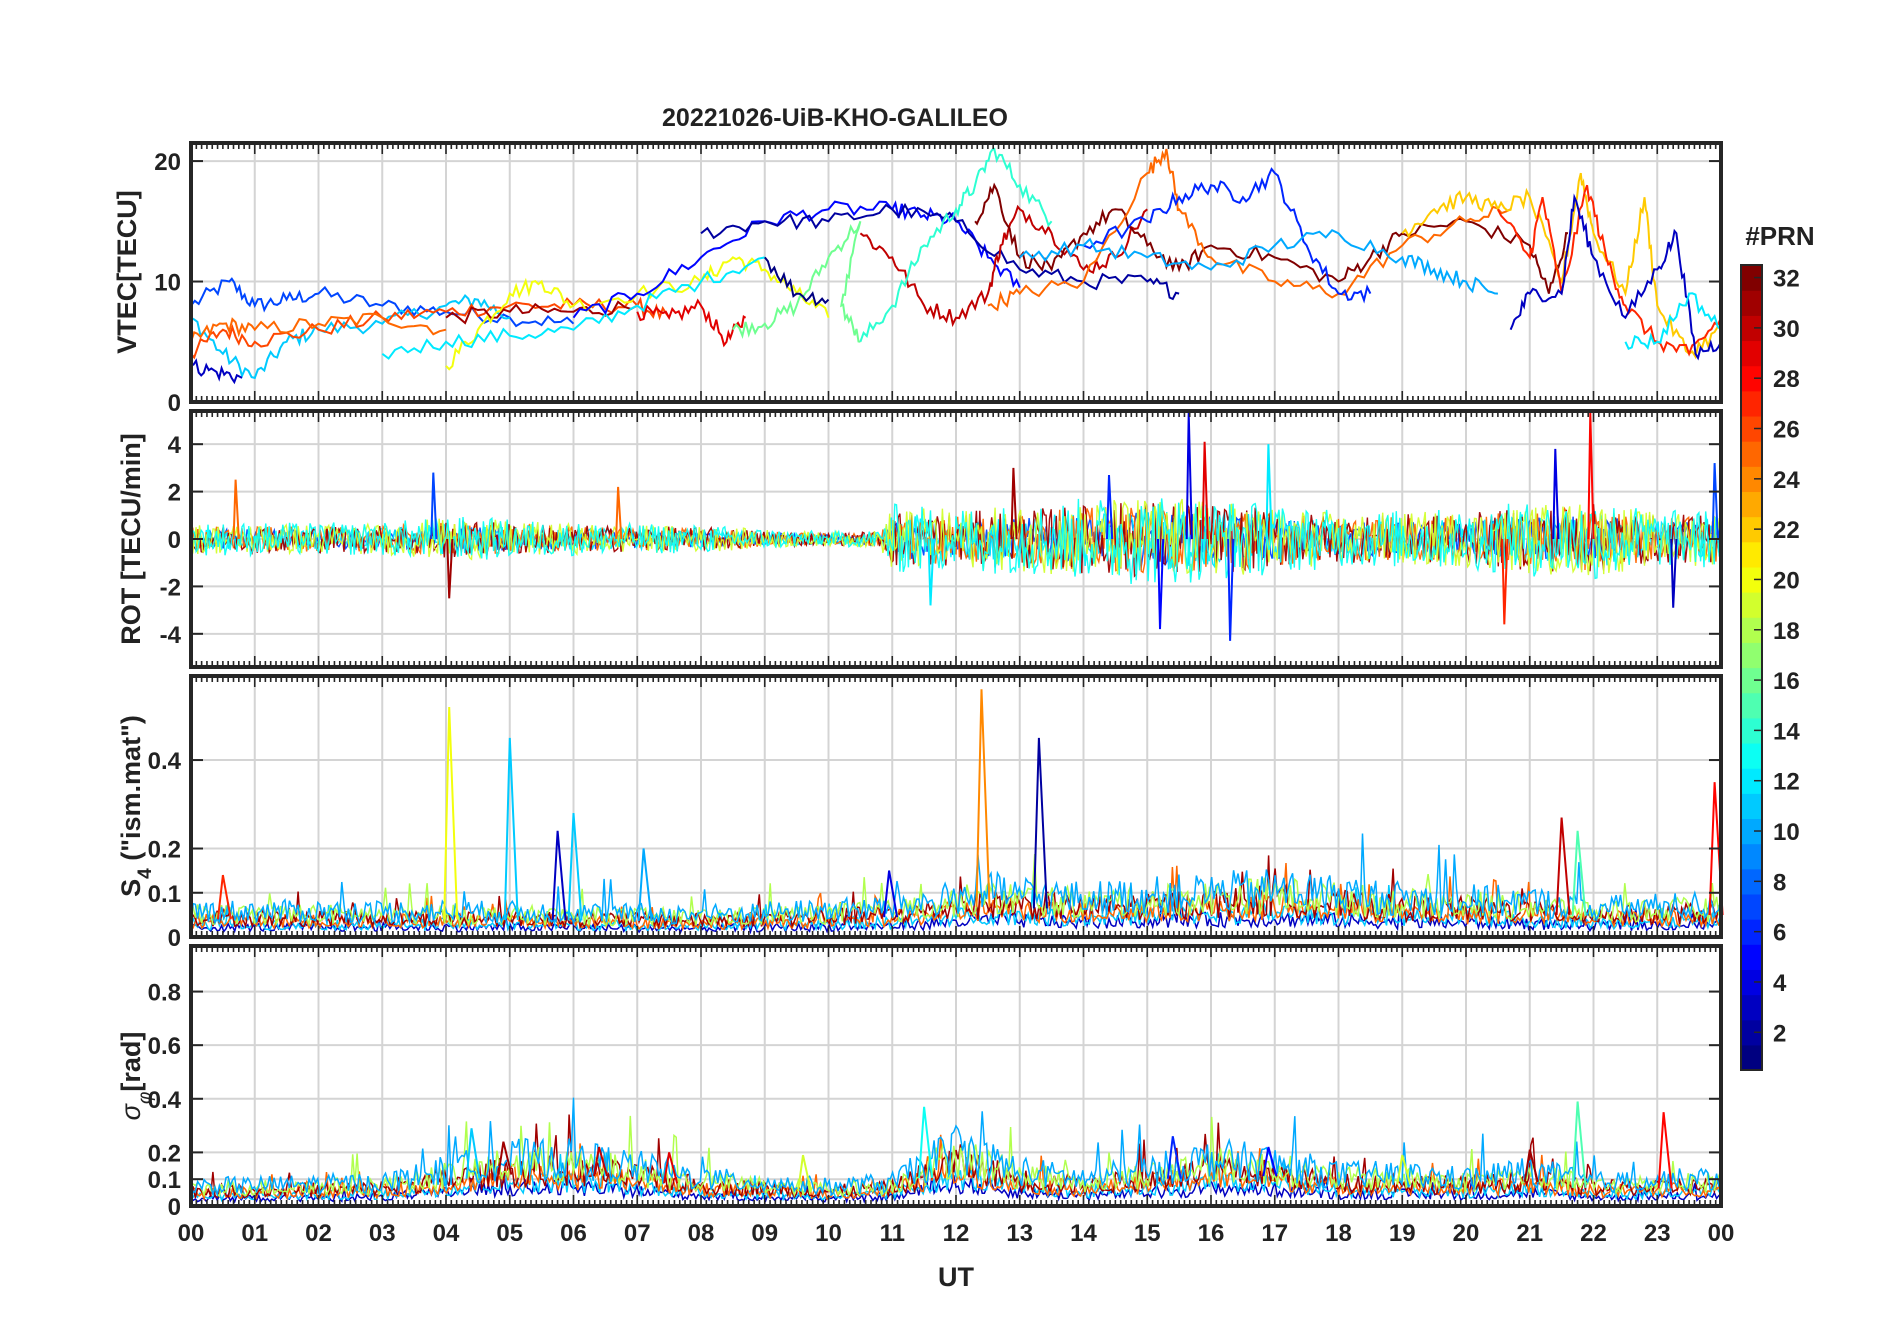 The image size is (1902, 1330). What do you see at coordinates (1274, 1233) in the screenshot?
I see `x-tick-label: 17` at bounding box center [1274, 1233].